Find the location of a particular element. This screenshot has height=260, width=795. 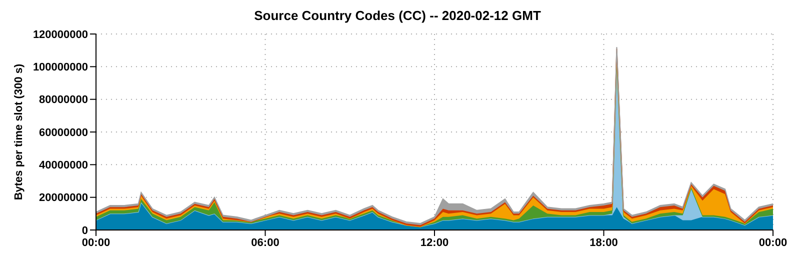

y-tick-label: 60000000 is located at coordinates (63, 132).